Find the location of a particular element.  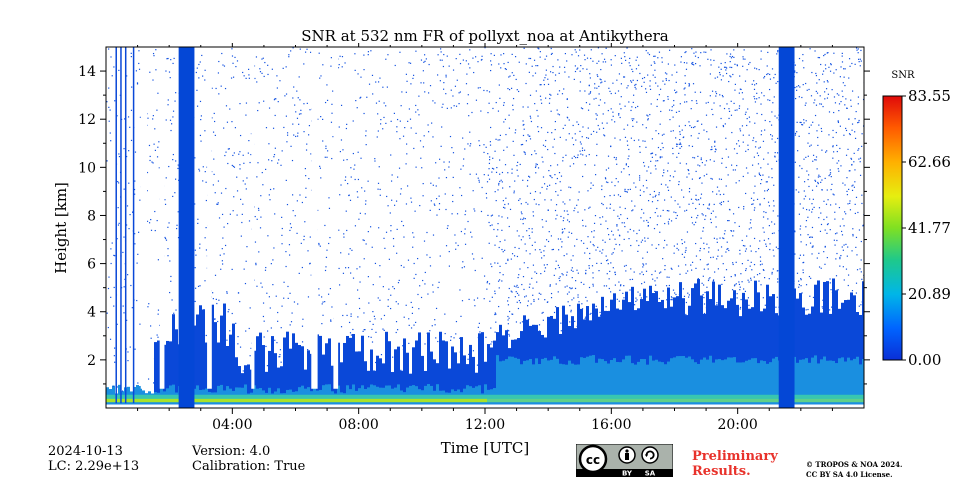

cc-icon is located at coordinates (593, 459).